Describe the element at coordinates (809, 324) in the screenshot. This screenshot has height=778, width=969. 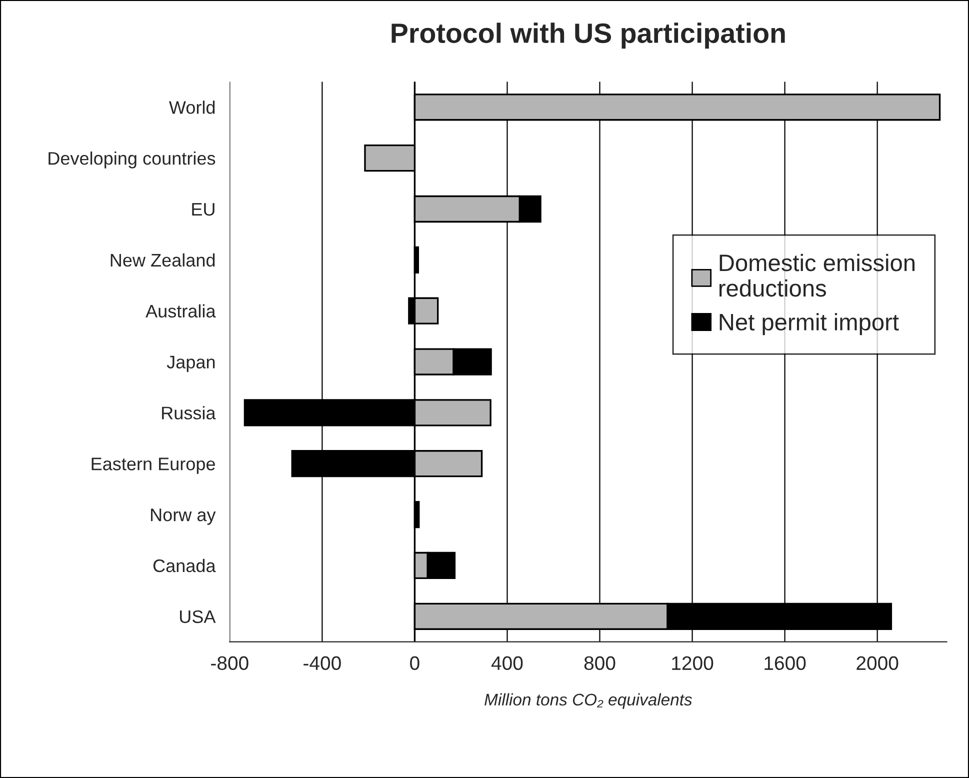
I see `legend-label: Net permit import` at that location.